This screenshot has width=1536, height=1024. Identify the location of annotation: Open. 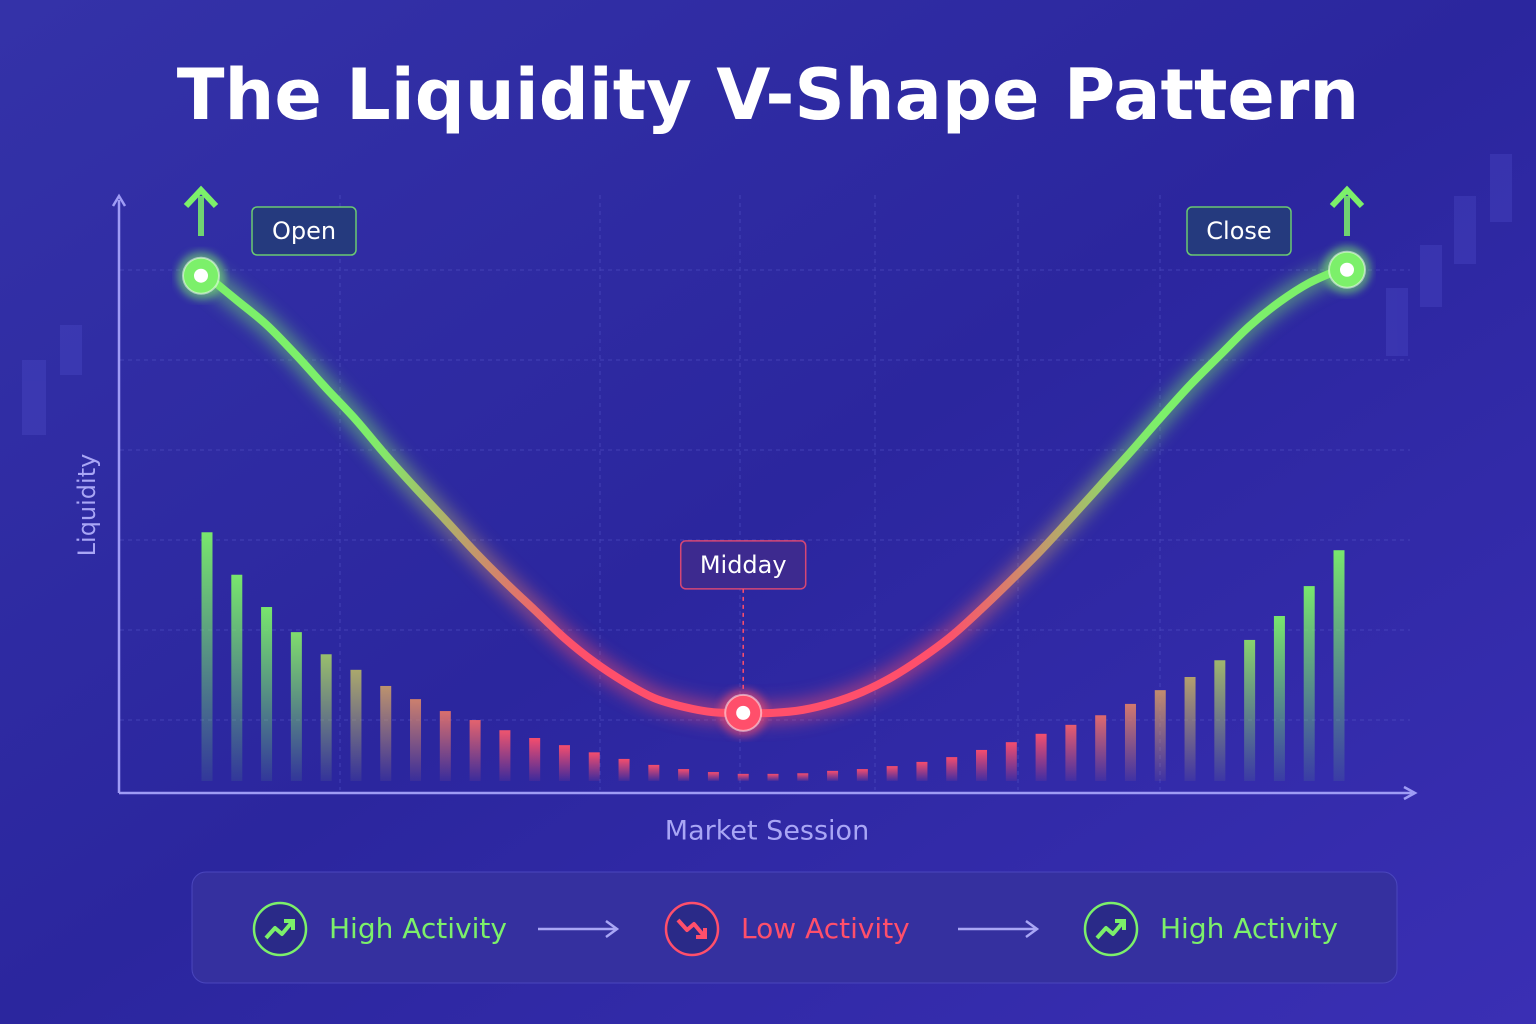
(304, 231).